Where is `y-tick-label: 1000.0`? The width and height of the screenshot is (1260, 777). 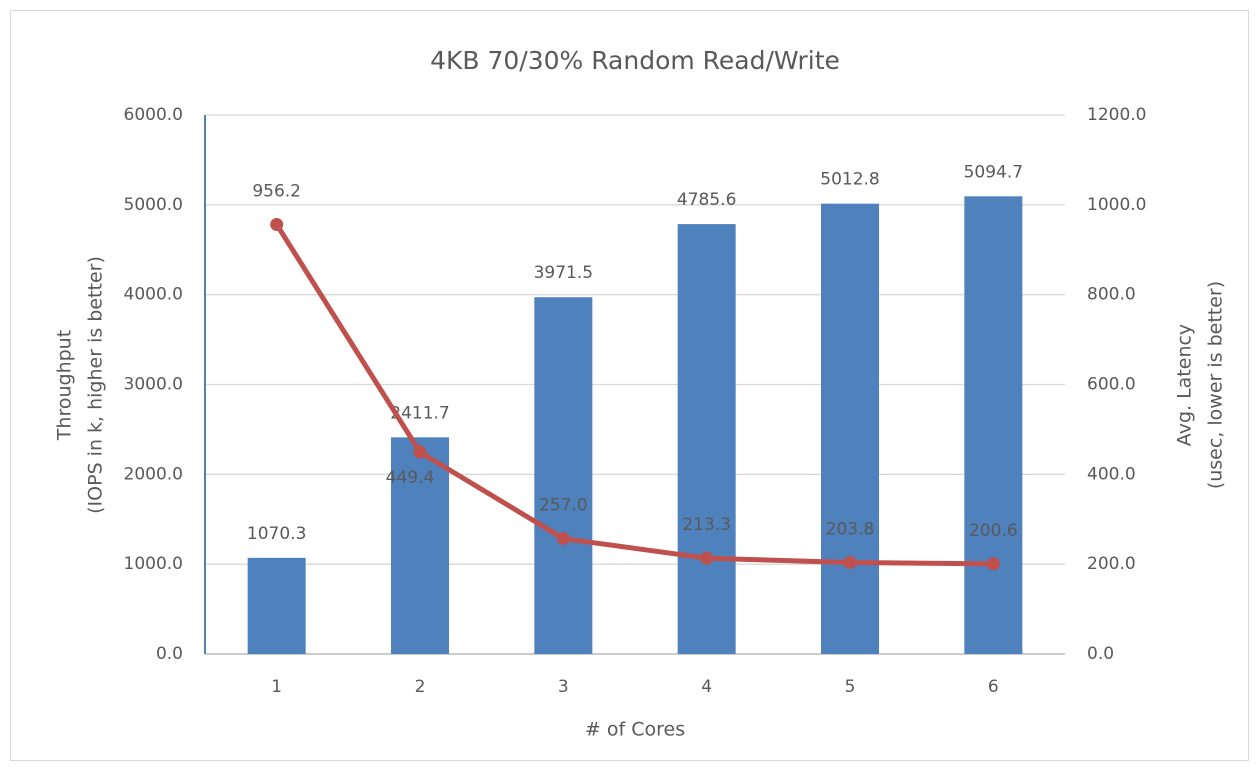 y-tick-label: 1000.0 is located at coordinates (153, 564).